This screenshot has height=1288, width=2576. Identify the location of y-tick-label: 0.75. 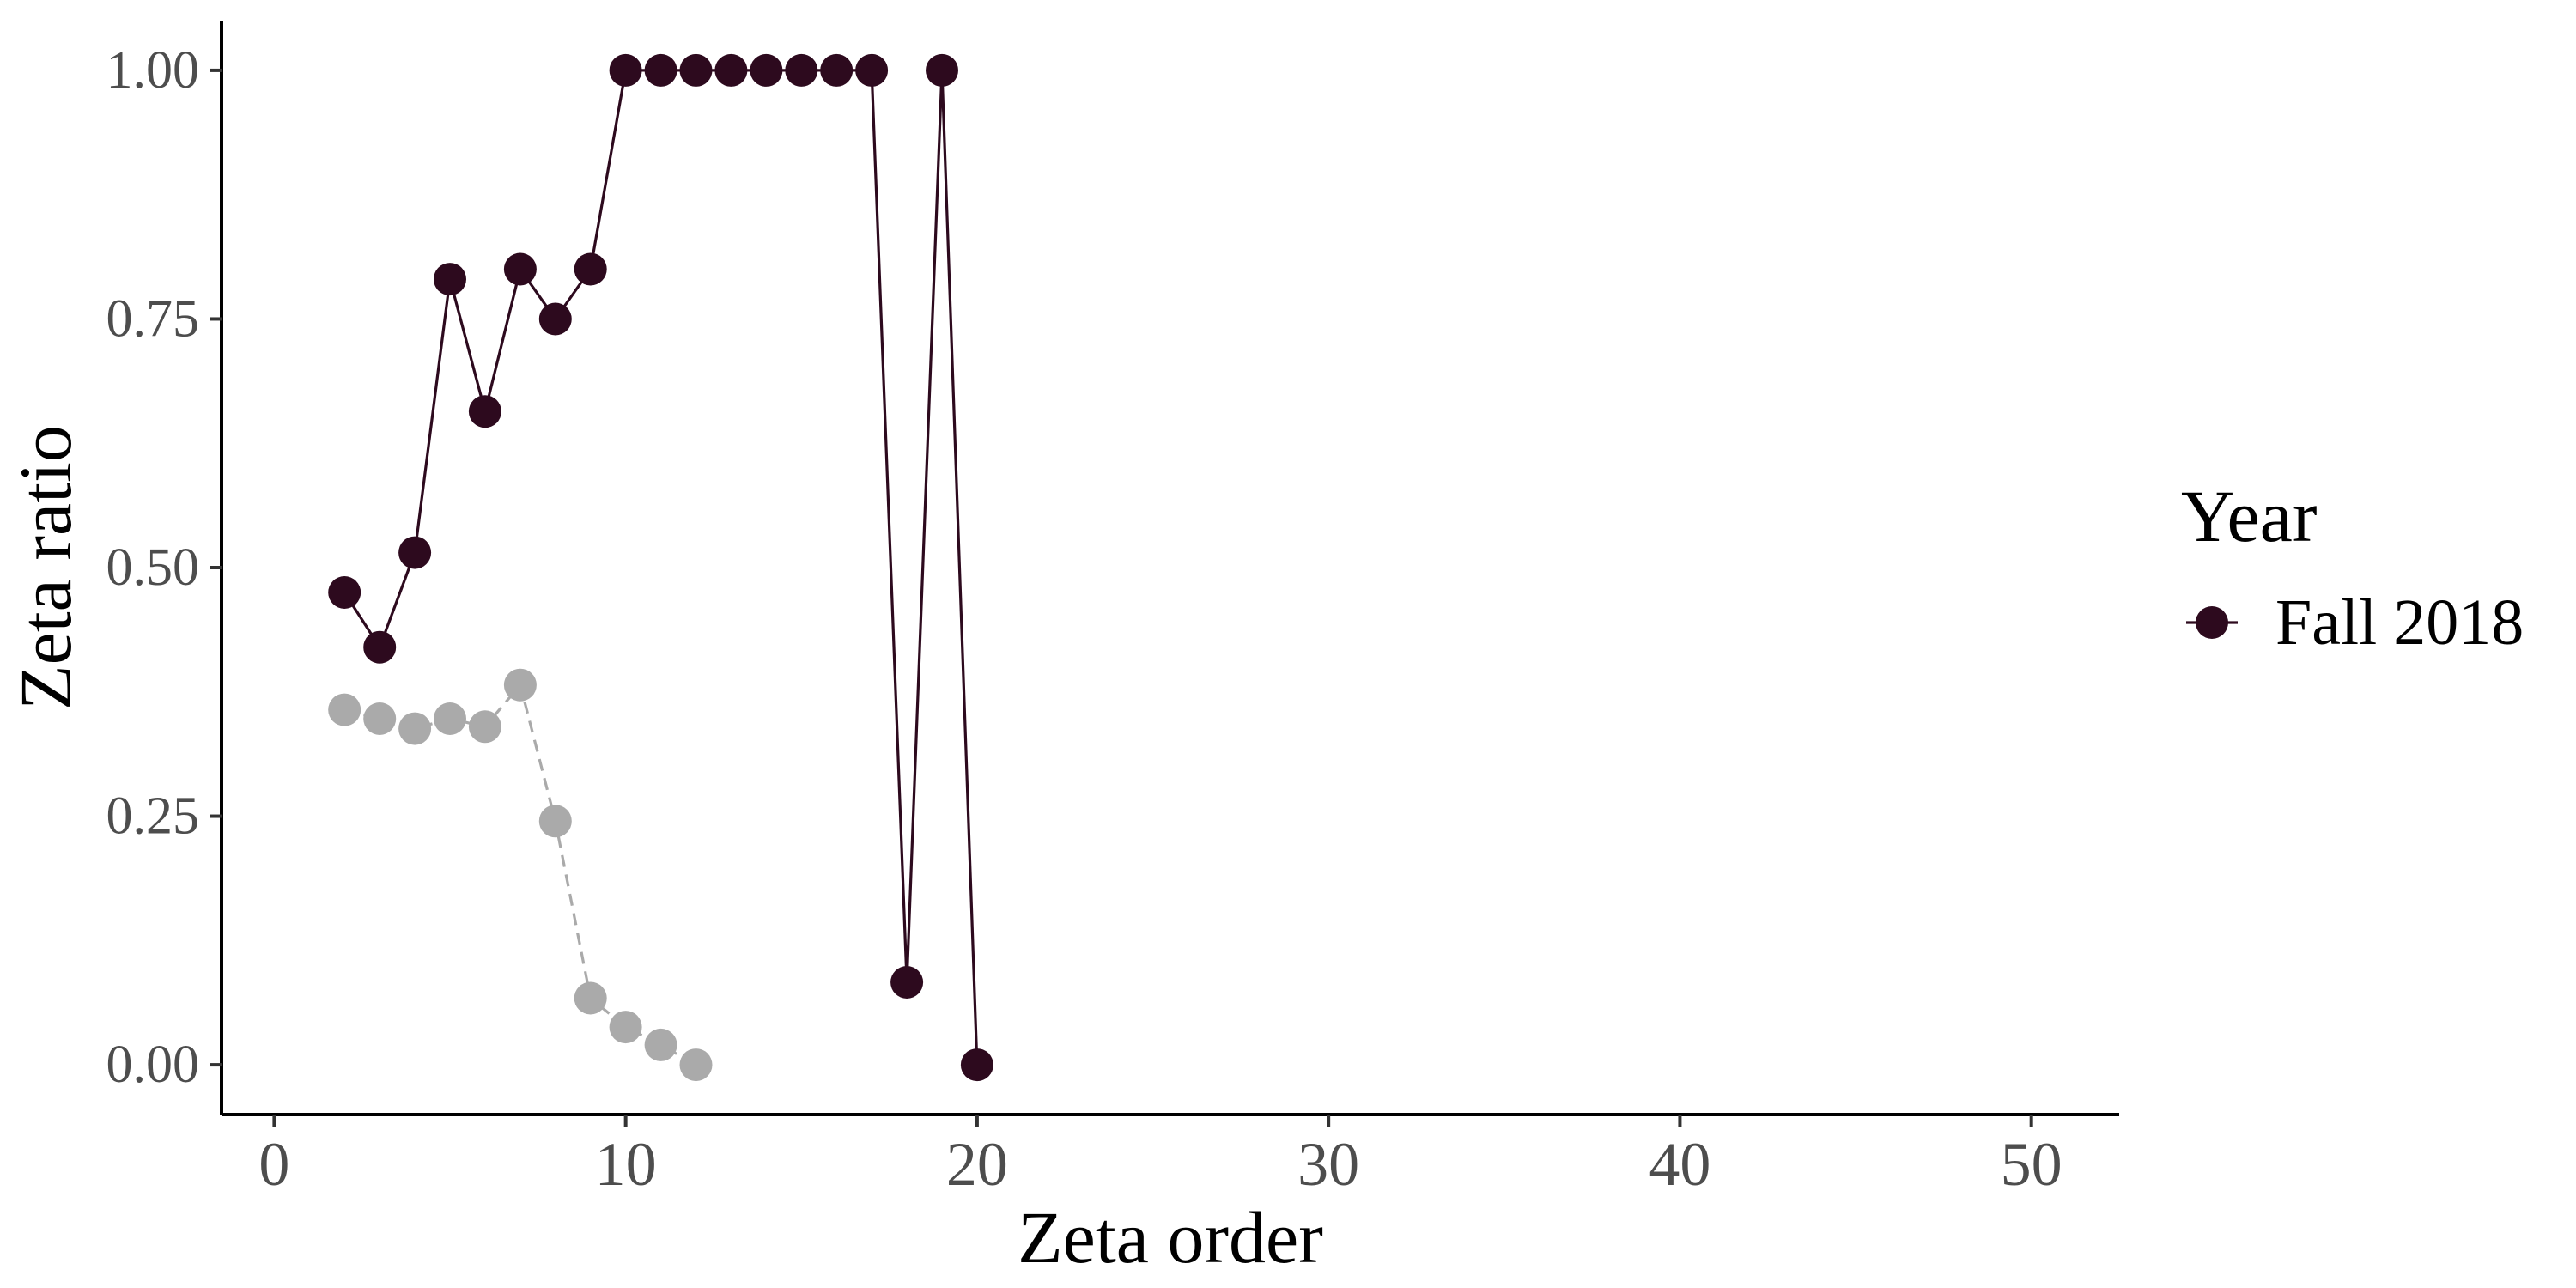
(153, 318).